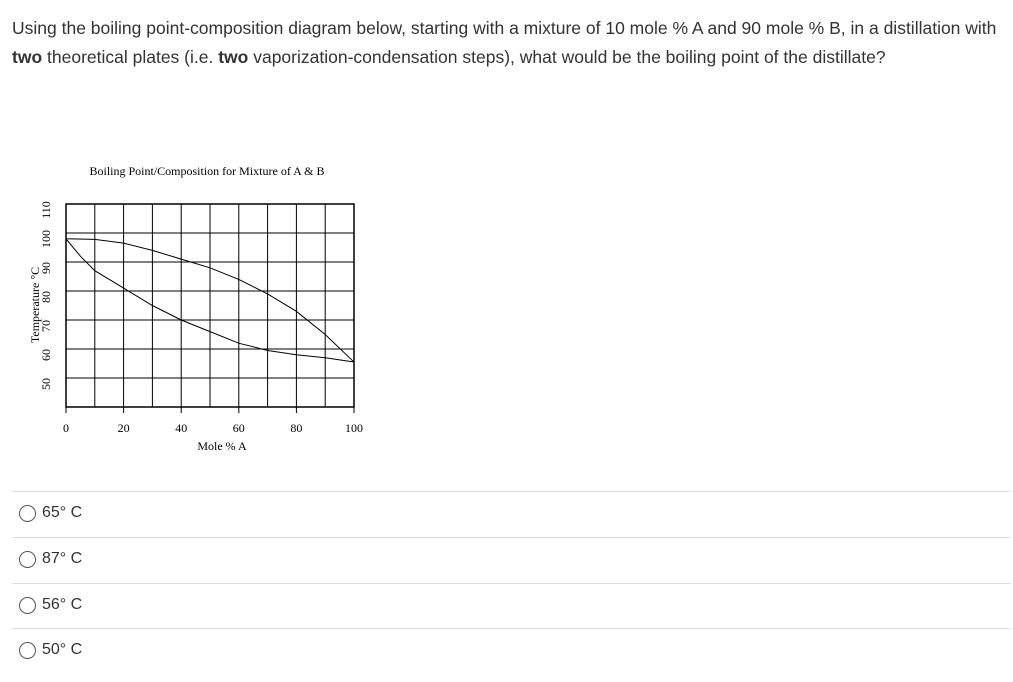 Image resolution: width=1013 pixels, height=682 pixels. What do you see at coordinates (511, 514) in the screenshot?
I see `option: 65° C` at bounding box center [511, 514].